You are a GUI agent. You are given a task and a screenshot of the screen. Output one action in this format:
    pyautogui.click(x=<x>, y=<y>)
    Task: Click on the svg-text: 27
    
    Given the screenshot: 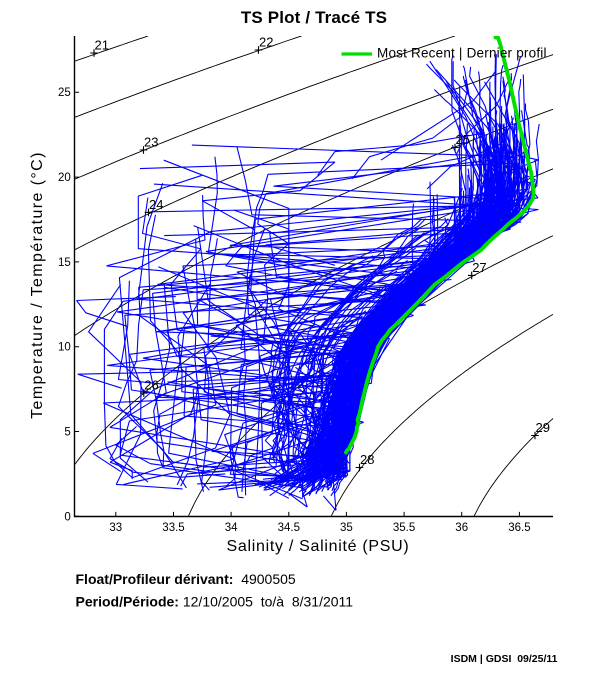 What is the action you would take?
    pyautogui.click(x=479, y=267)
    